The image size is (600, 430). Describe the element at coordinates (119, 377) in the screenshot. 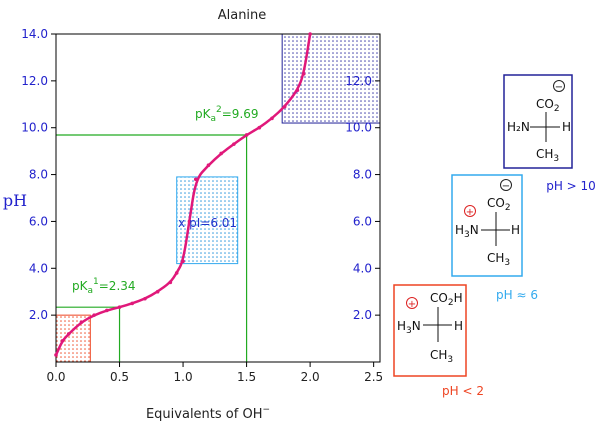

I see `x-tick-label: 0.5` at that location.